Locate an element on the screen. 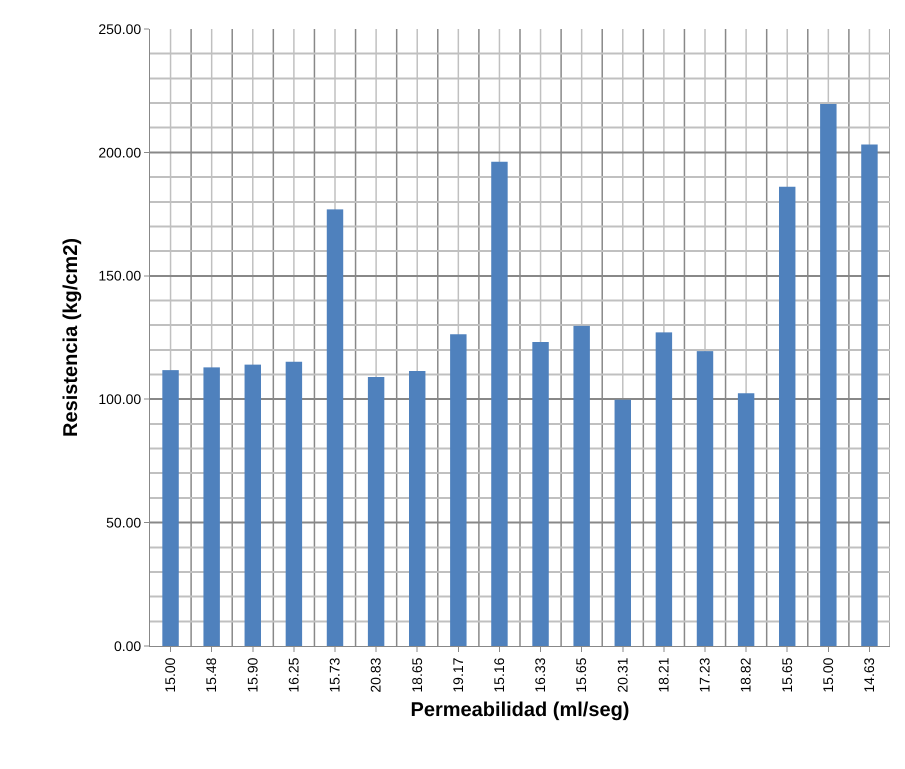  x-tick-label: 15.73 is located at coordinates (334, 675).